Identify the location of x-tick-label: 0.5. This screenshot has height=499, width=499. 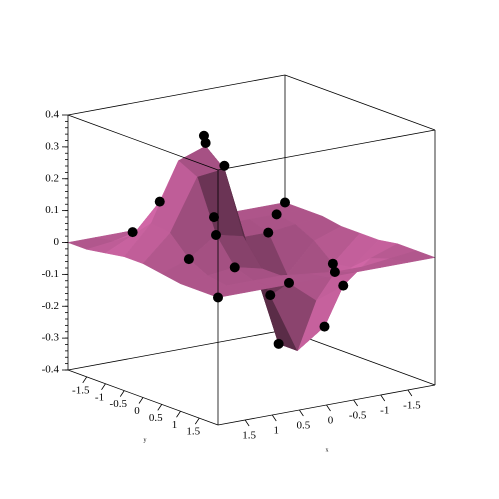
(304, 426).